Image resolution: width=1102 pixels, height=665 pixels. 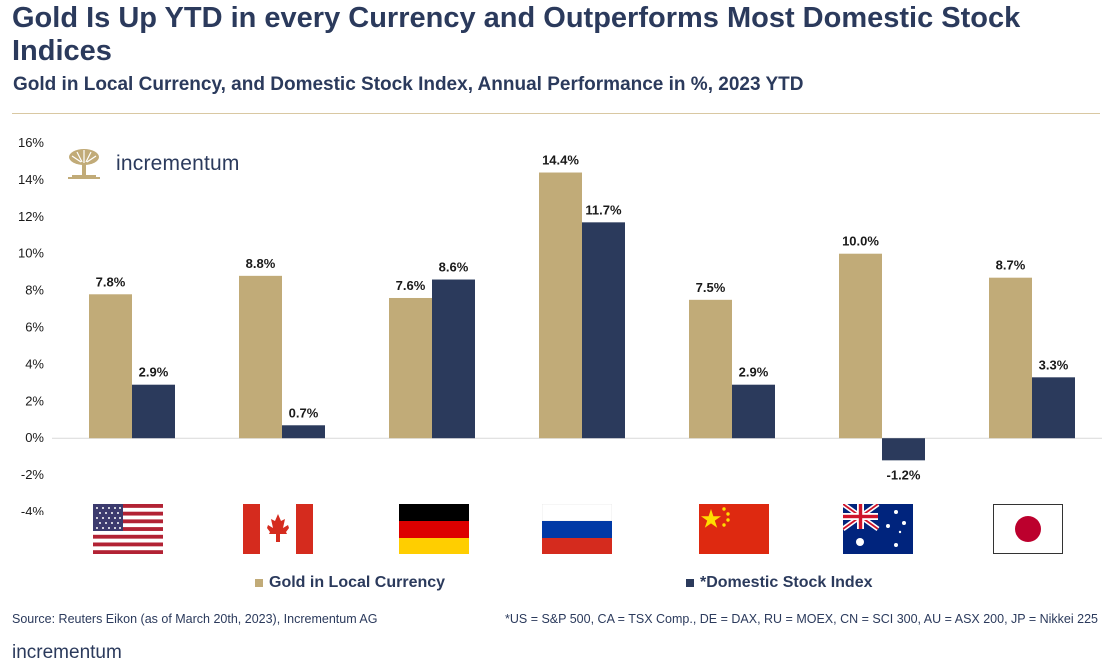 What do you see at coordinates (711, 287) in the screenshot?
I see `gold-value-label-cn: 7.5%` at bounding box center [711, 287].